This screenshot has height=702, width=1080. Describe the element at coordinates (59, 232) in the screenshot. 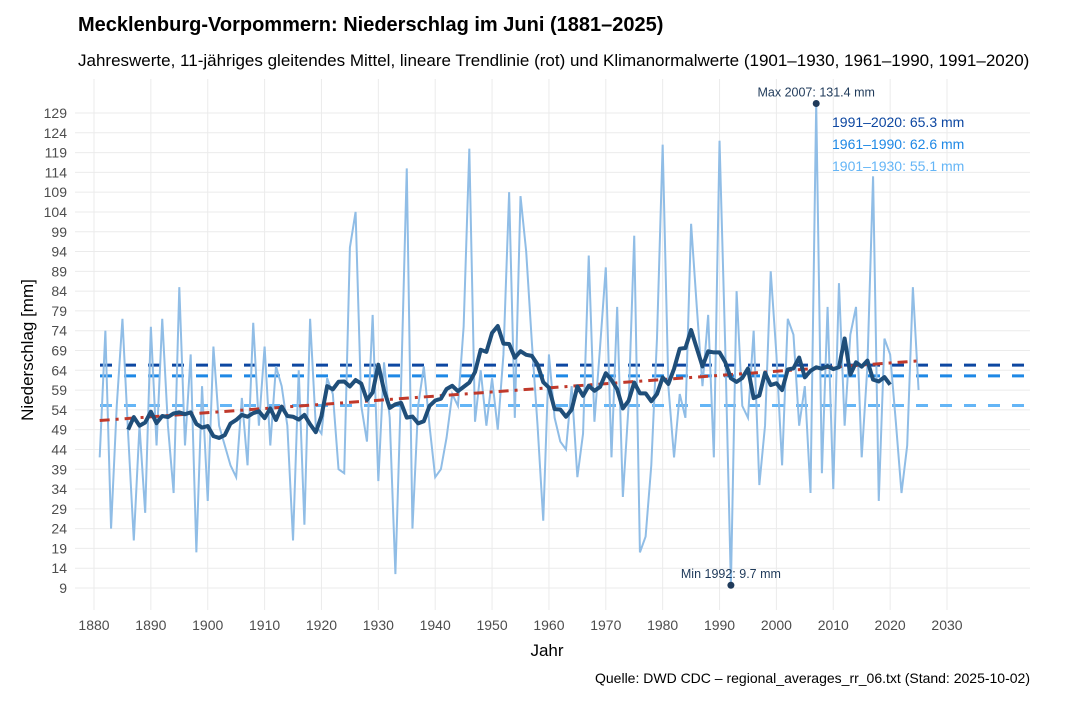

I see `y-tick-label: 99` at that location.